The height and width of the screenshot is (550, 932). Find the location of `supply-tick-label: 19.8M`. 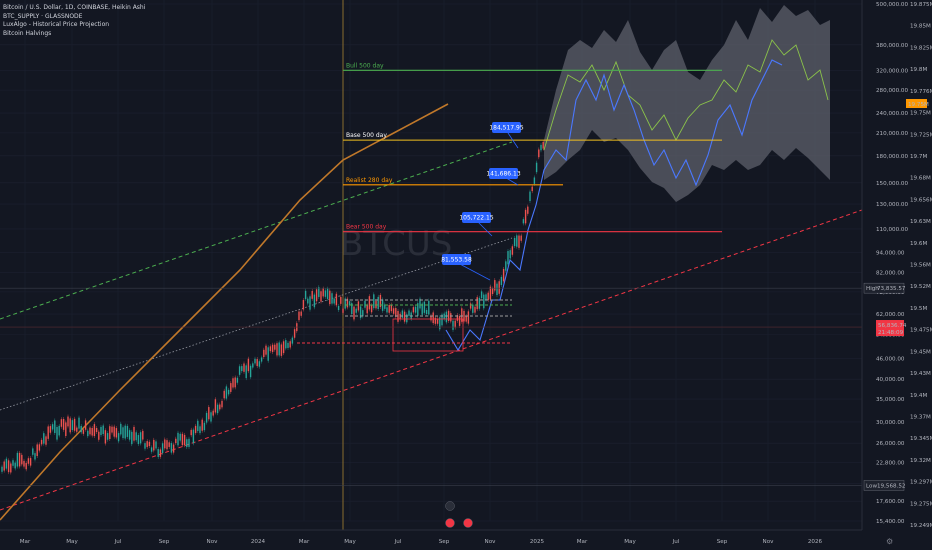

supply-tick-label: 19.8M is located at coordinates (918, 70).